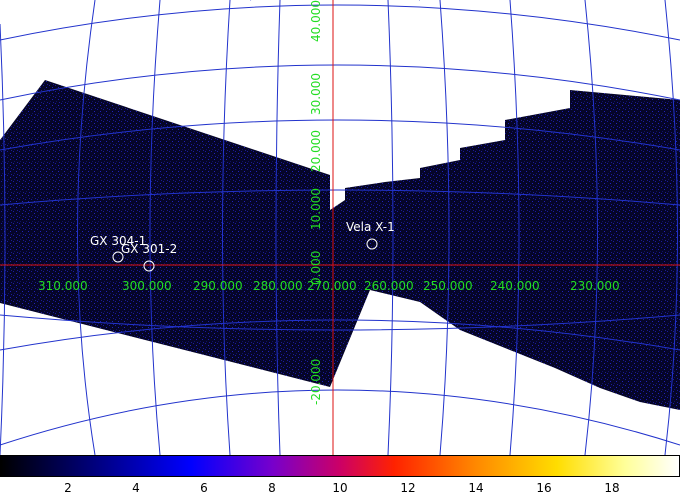  What do you see at coordinates (316, 94) in the screenshot?
I see `latitude-label: 30.000` at bounding box center [316, 94].